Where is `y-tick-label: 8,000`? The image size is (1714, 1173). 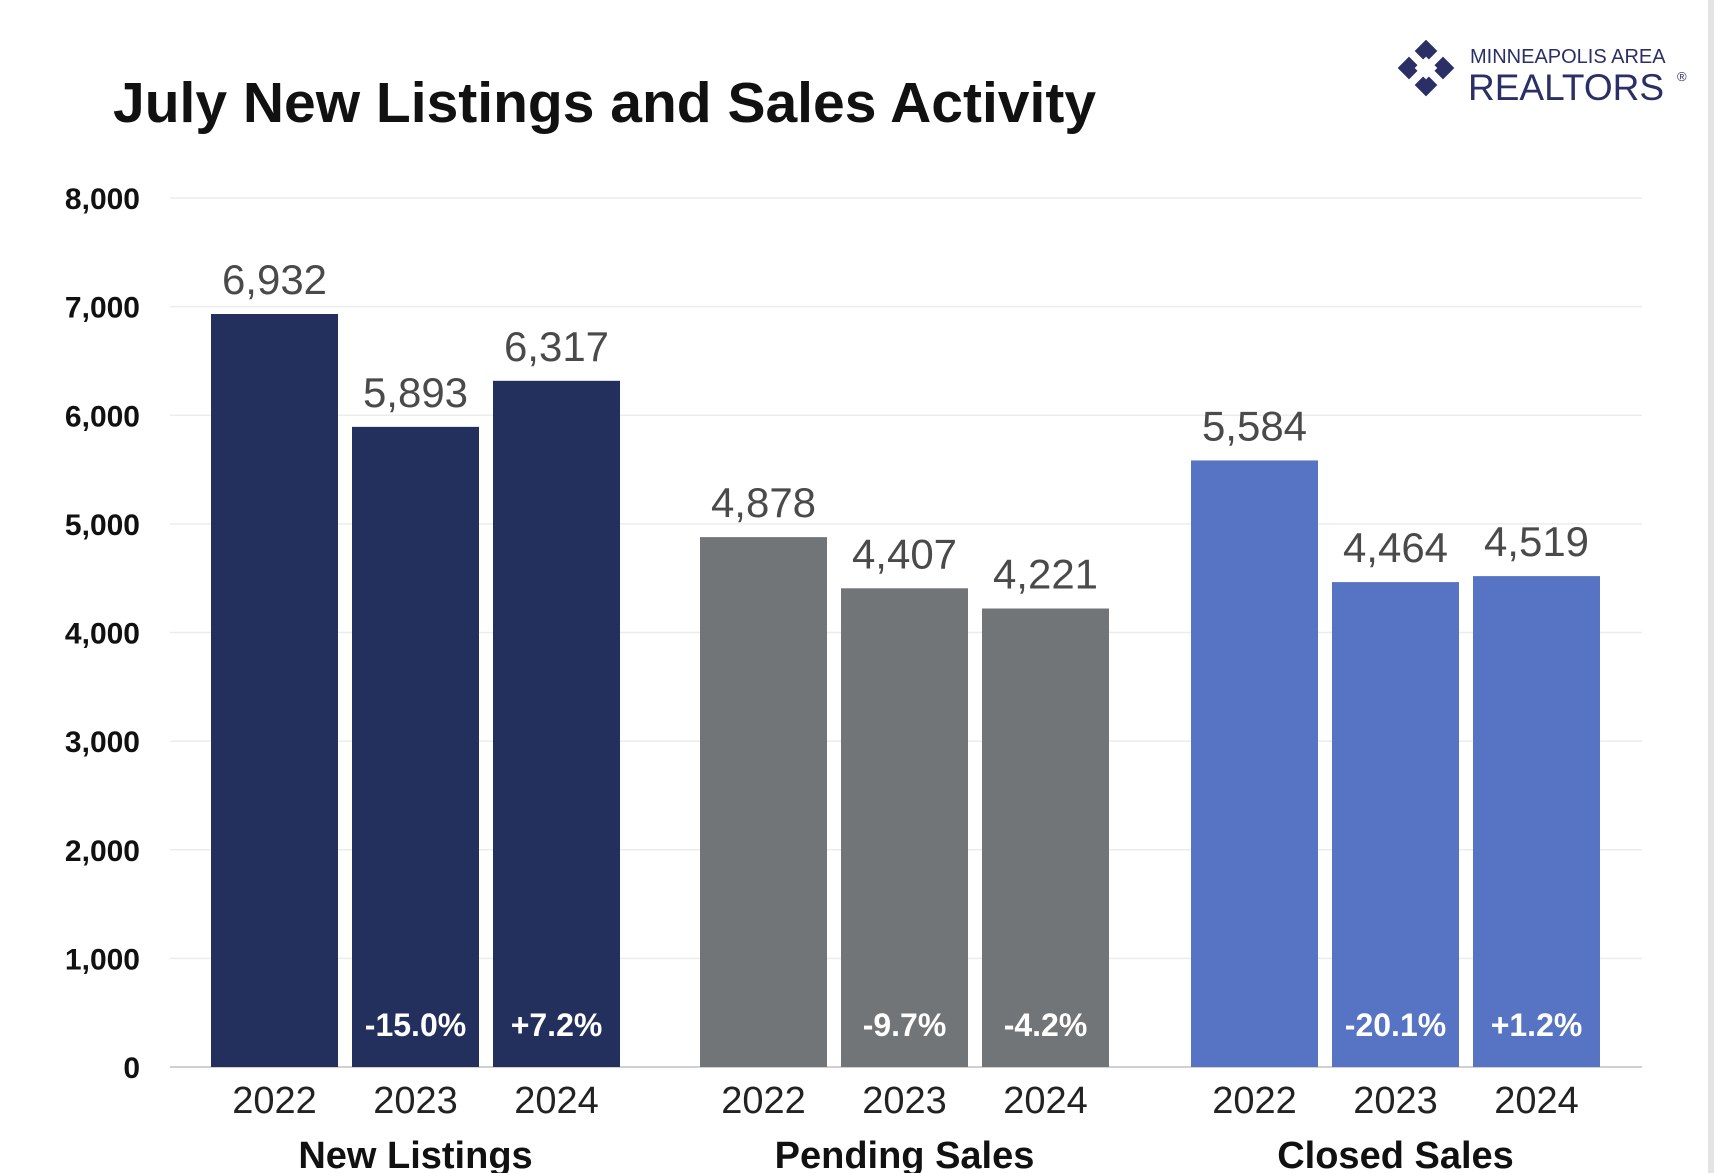 y-tick-label: 8,000 is located at coordinates (102, 199).